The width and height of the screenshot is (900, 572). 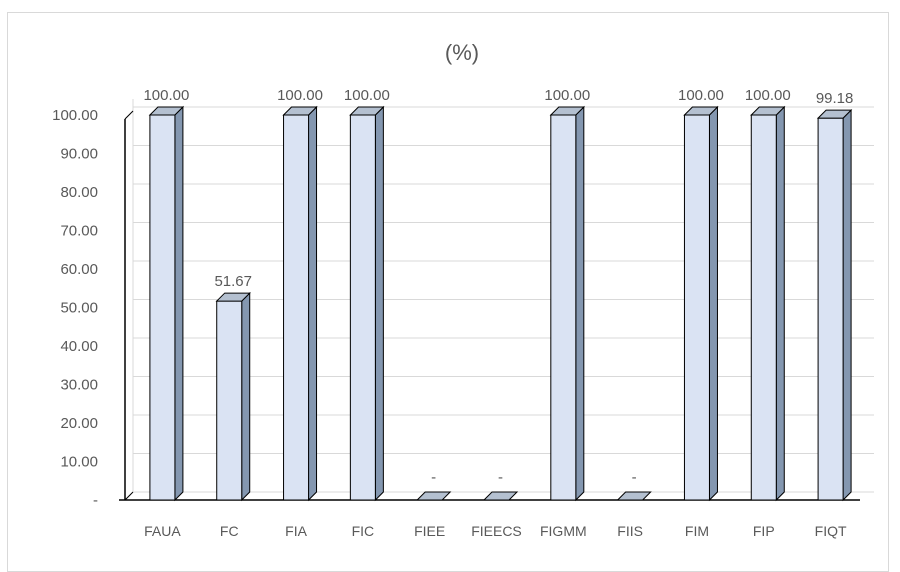 What do you see at coordinates (79, 346) in the screenshot?
I see `y-tick-label: 40.00` at bounding box center [79, 346].